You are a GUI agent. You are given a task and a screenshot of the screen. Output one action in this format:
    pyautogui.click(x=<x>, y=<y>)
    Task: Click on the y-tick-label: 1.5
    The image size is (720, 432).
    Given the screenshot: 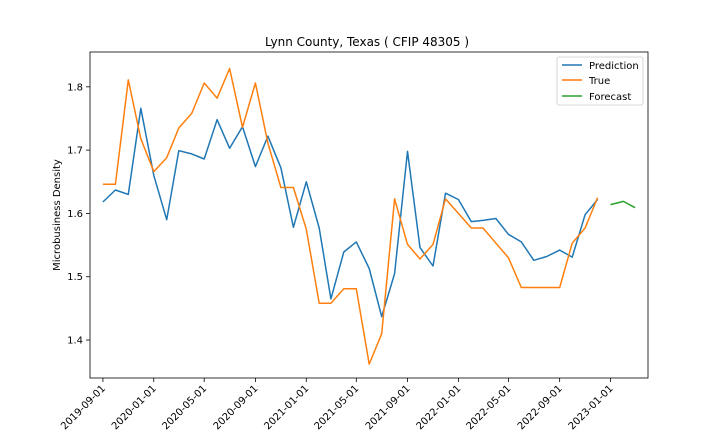 What is the action you would take?
    pyautogui.click(x=75, y=277)
    